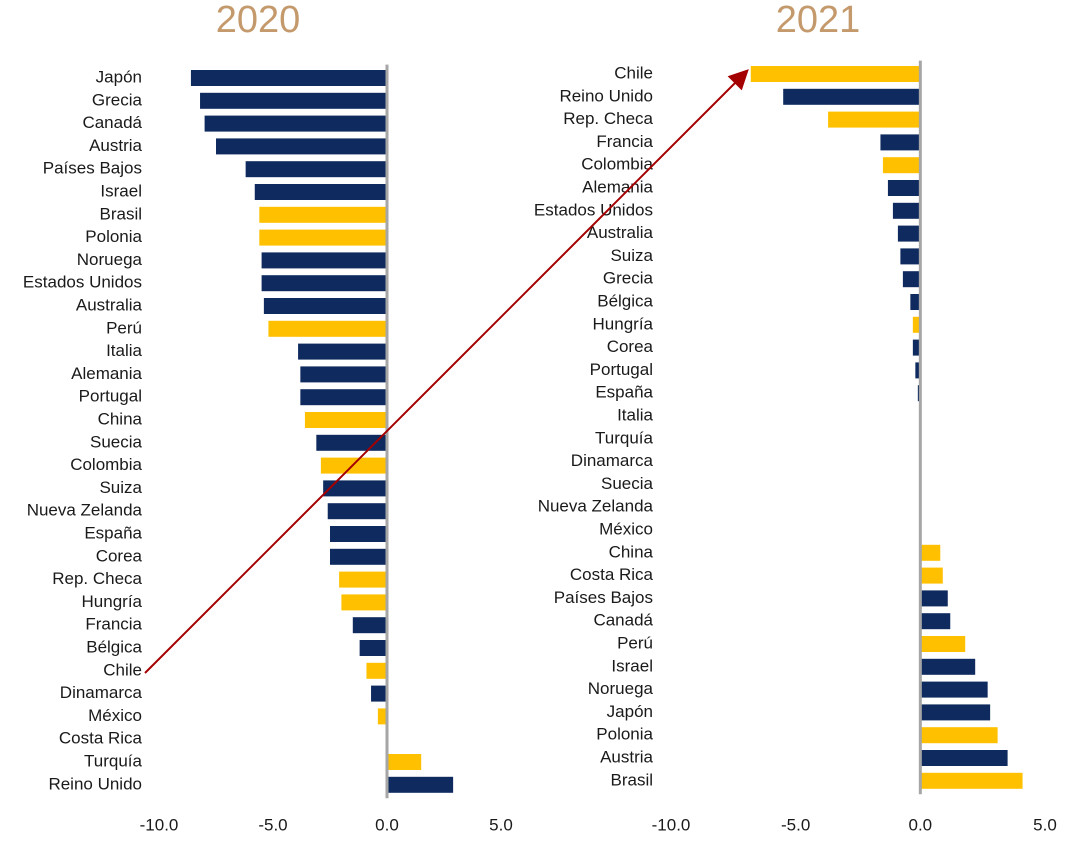  I want to click on category-label: Alemania, so click(617, 186).